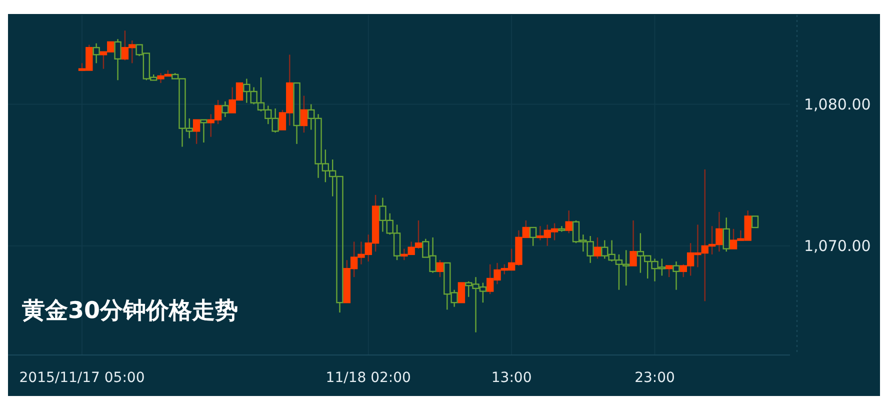  Describe the element at coordinates (511, 378) in the screenshot. I see `x-tick-label: 13:00` at that location.